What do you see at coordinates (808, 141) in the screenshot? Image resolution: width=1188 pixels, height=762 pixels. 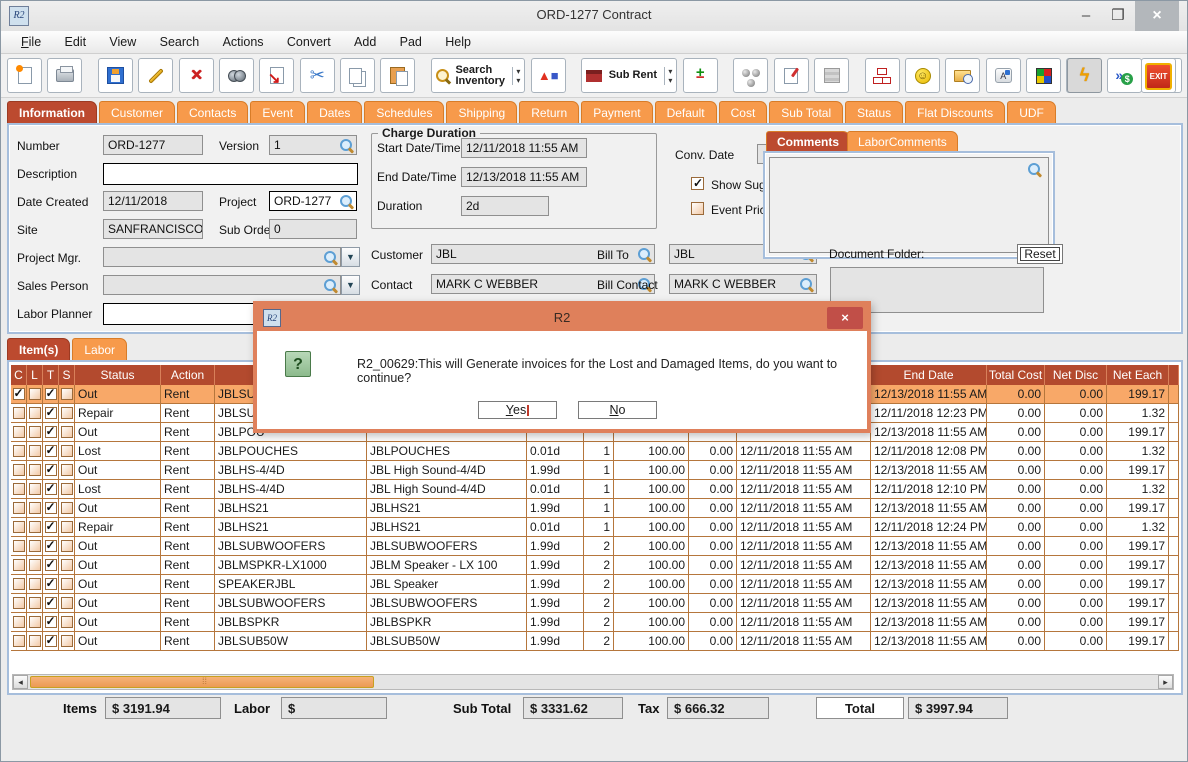 I see `tab-comments: Comments` at bounding box center [808, 141].